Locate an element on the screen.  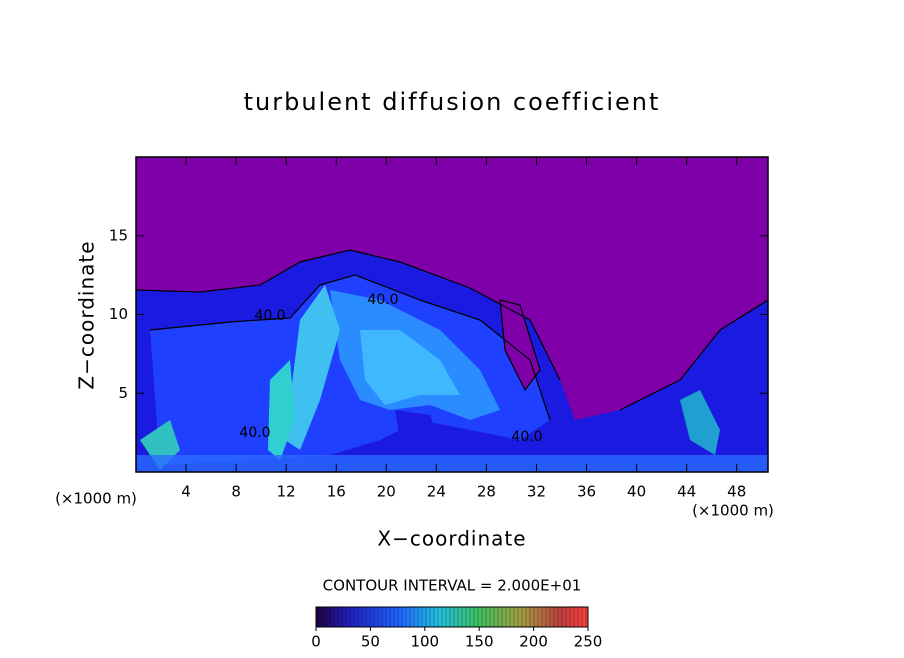
y-tick-label: 15 is located at coordinates (118, 235).